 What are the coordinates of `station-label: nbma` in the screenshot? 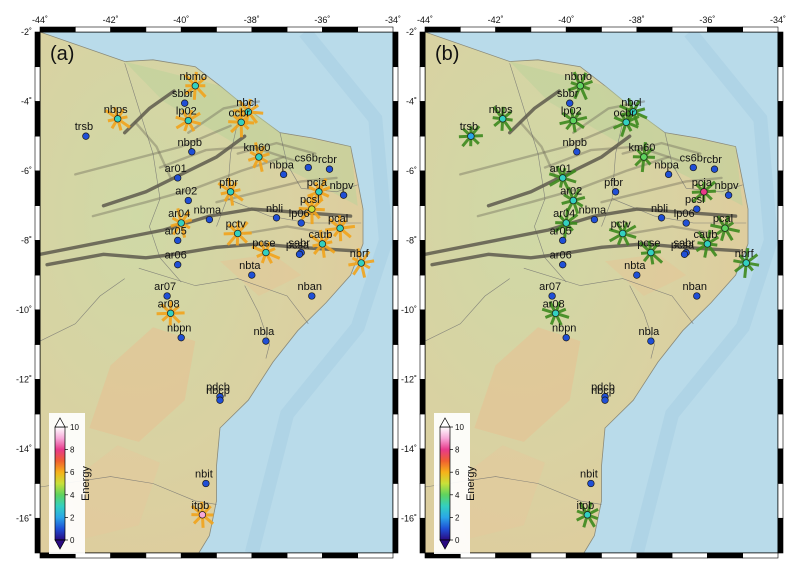 It's located at (208, 211).